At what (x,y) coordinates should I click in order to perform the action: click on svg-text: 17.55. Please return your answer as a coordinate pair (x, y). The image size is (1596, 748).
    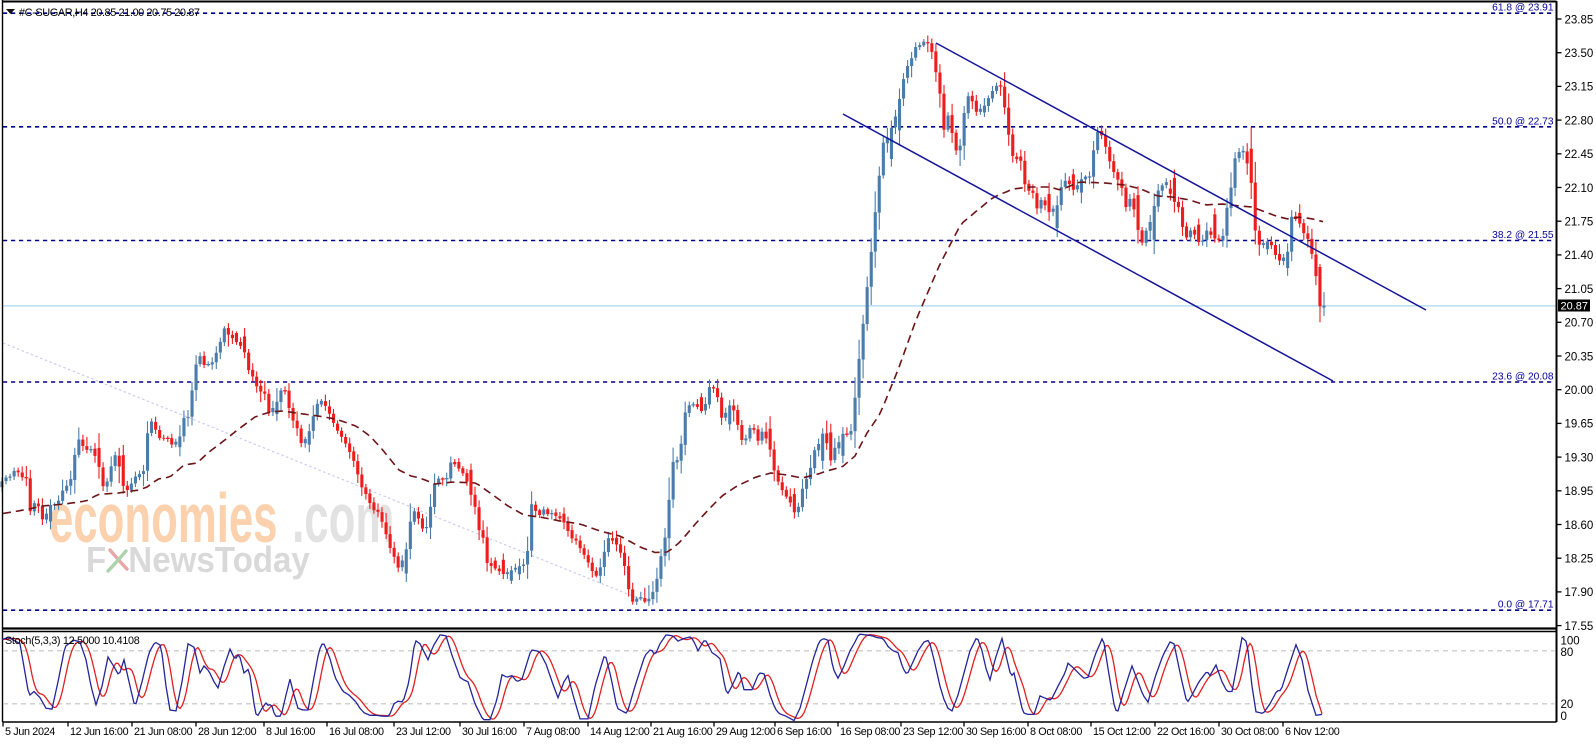
    Looking at the image, I should click on (1579, 627).